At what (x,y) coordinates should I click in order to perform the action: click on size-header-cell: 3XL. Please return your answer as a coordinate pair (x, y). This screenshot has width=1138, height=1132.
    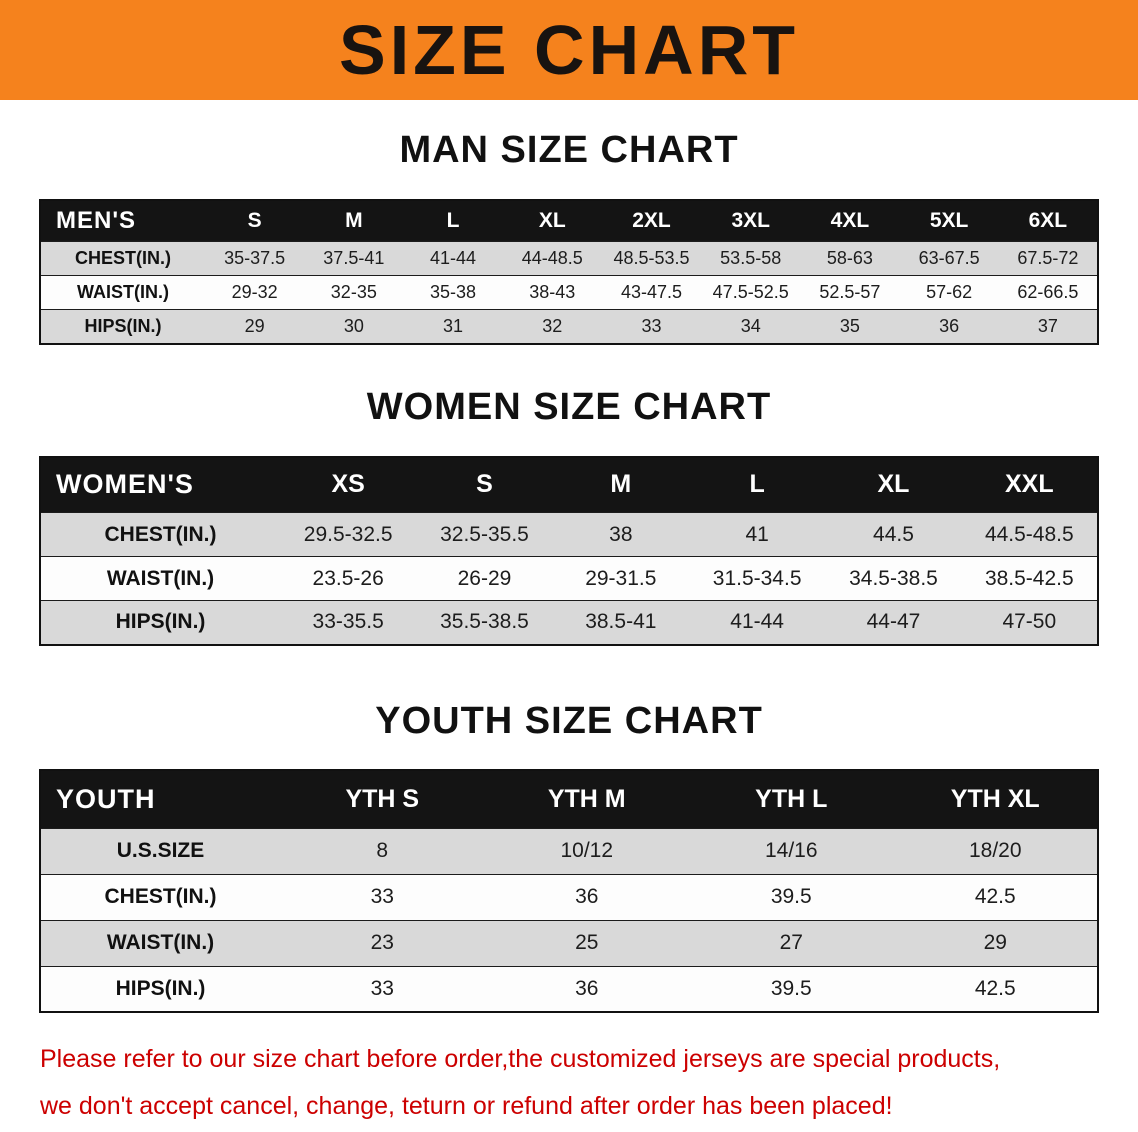
    Looking at the image, I should click on (750, 221).